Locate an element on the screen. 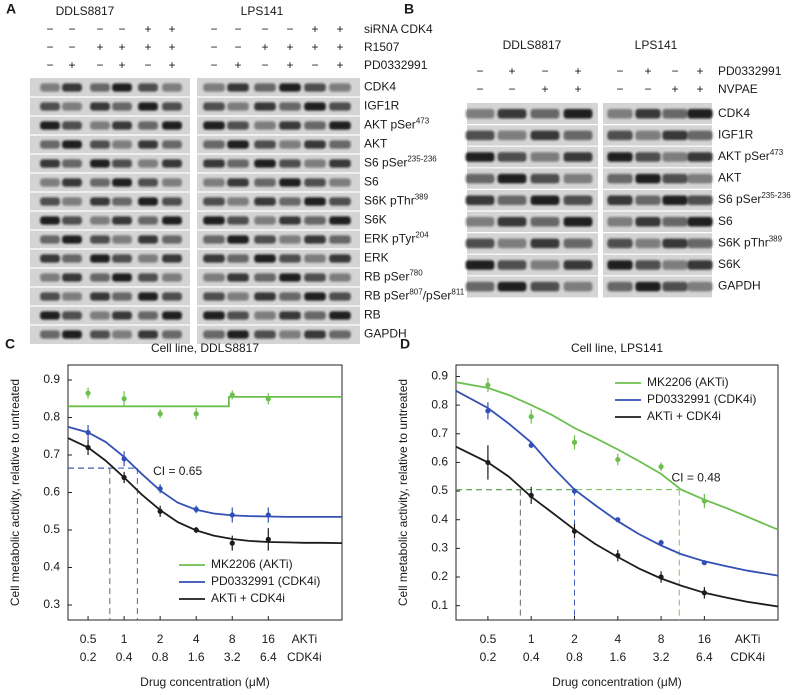  x-tick-label: 2 is located at coordinates (574, 639).